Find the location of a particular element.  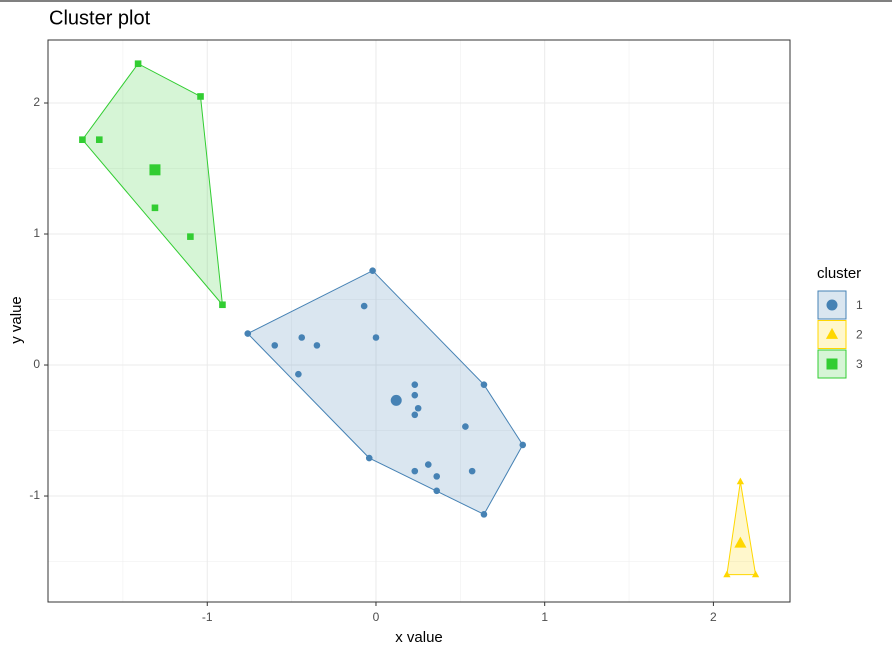

legend-title: cluster is located at coordinates (839, 273).